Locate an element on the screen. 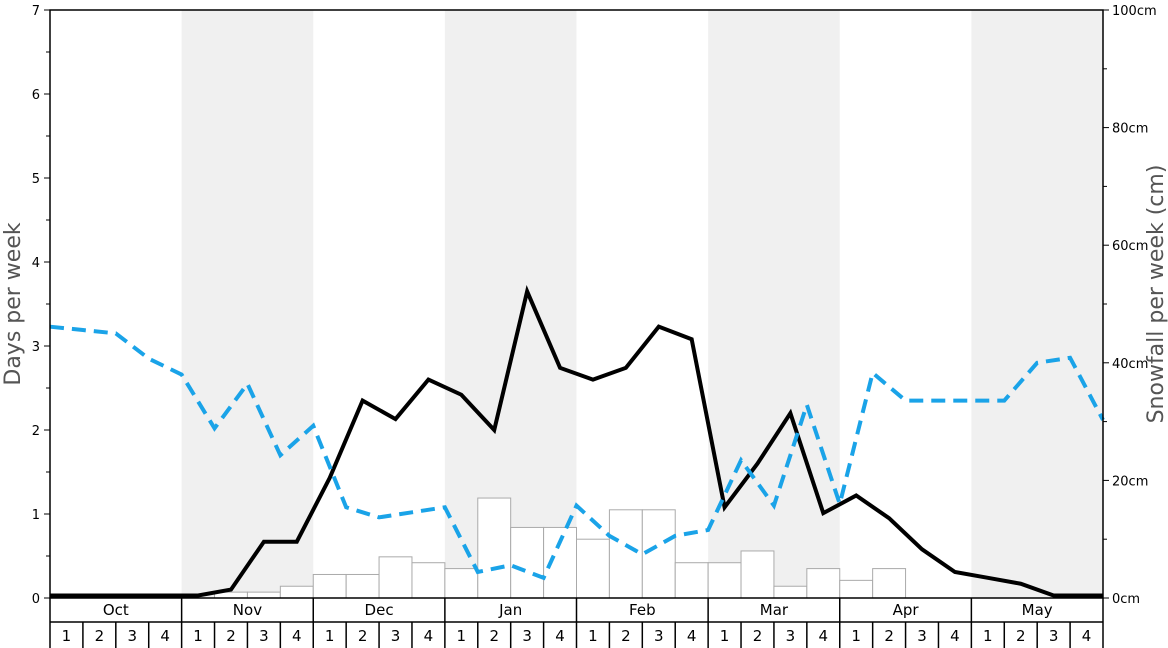 The width and height of the screenshot is (1168, 648). right-tick-label: 20cm is located at coordinates (1130, 481).